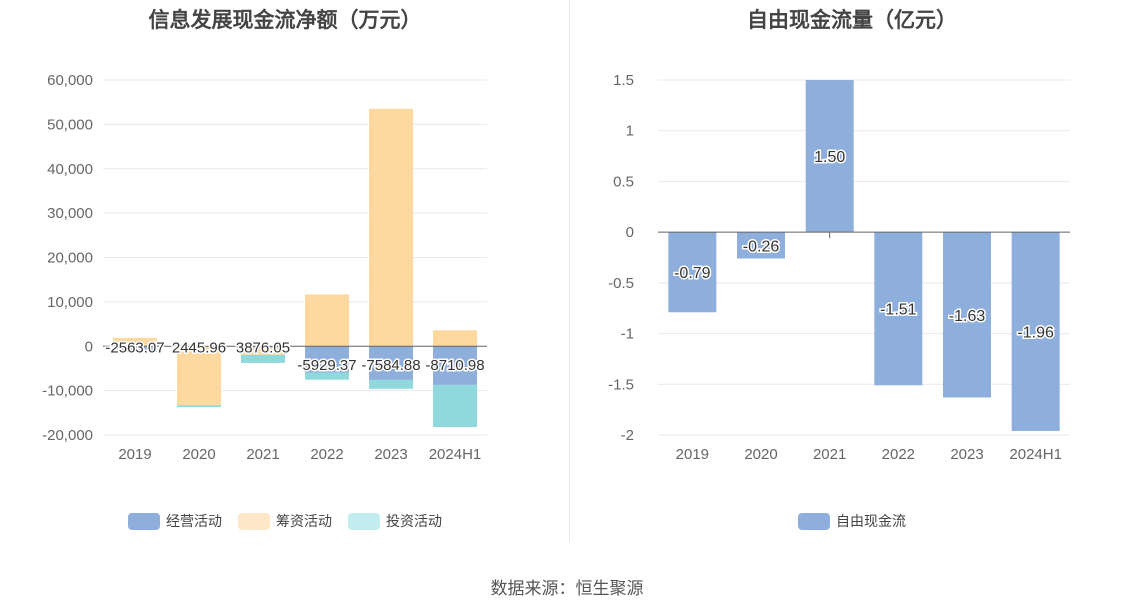 This screenshot has width=1134, height=612. Describe the element at coordinates (569, 271) in the screenshot. I see `panel-divider` at that location.